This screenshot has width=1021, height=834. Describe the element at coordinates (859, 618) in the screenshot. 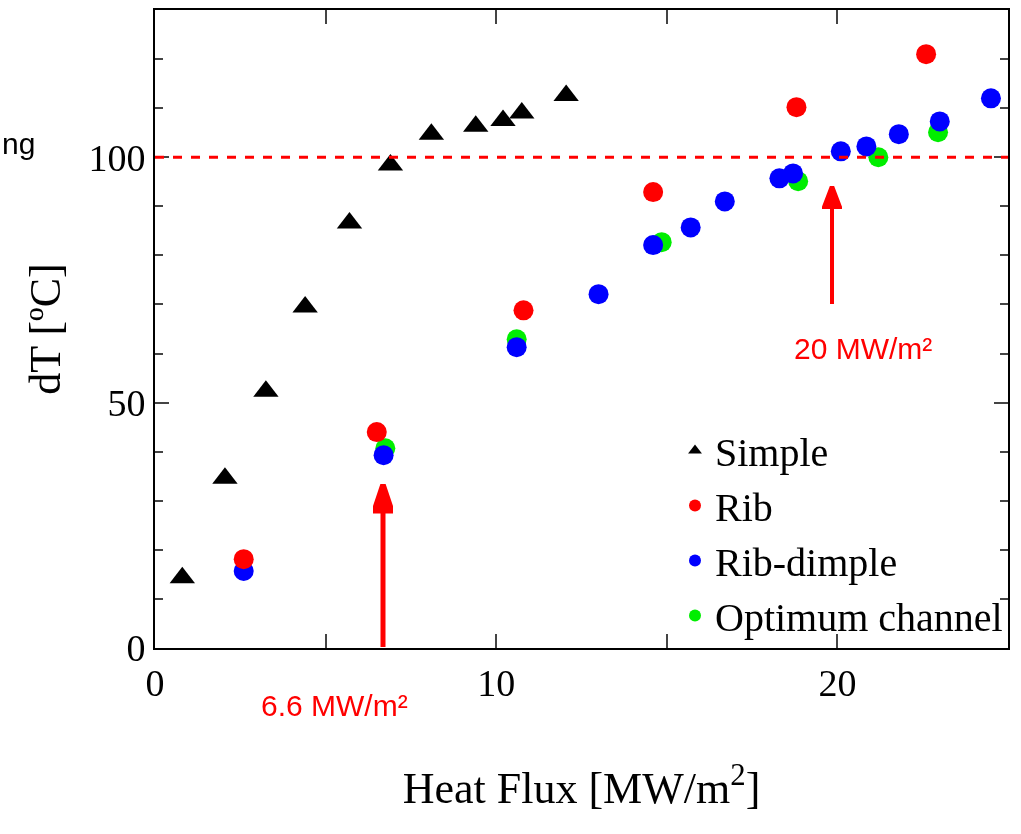

I see `legend-label: Optimum channel` at that location.